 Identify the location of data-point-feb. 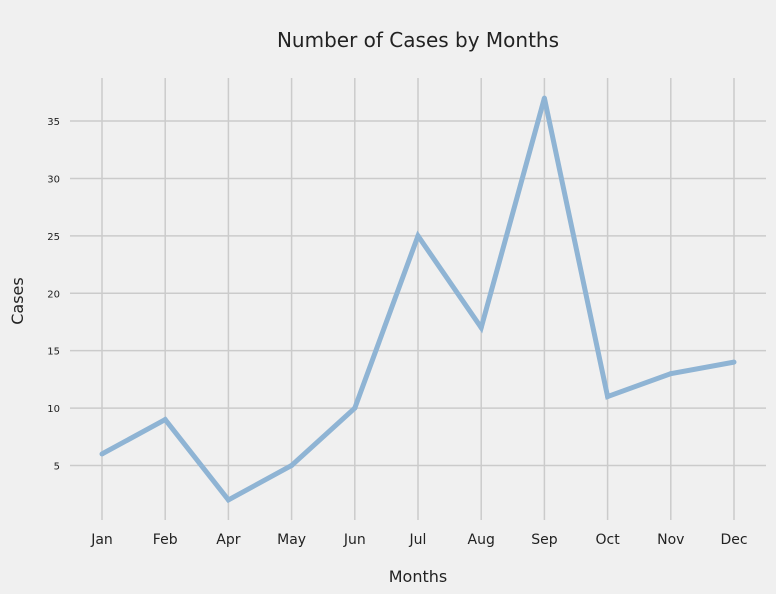
(165, 420).